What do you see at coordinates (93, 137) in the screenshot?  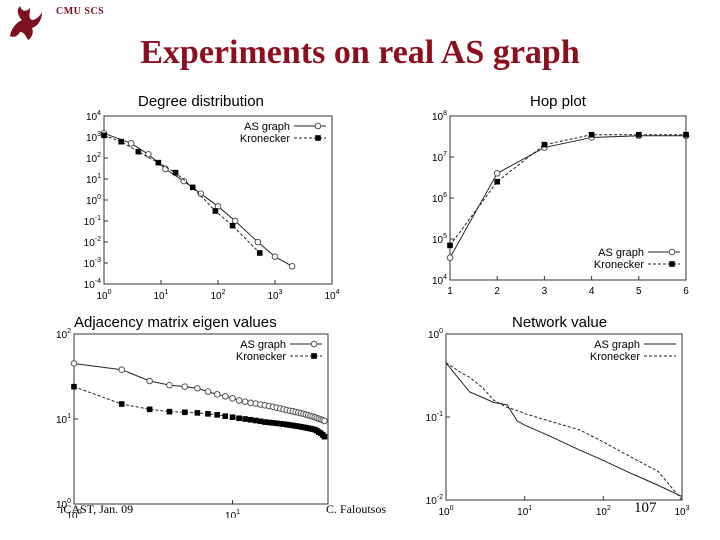 I see `y-tick-label: 10³` at bounding box center [93, 137].